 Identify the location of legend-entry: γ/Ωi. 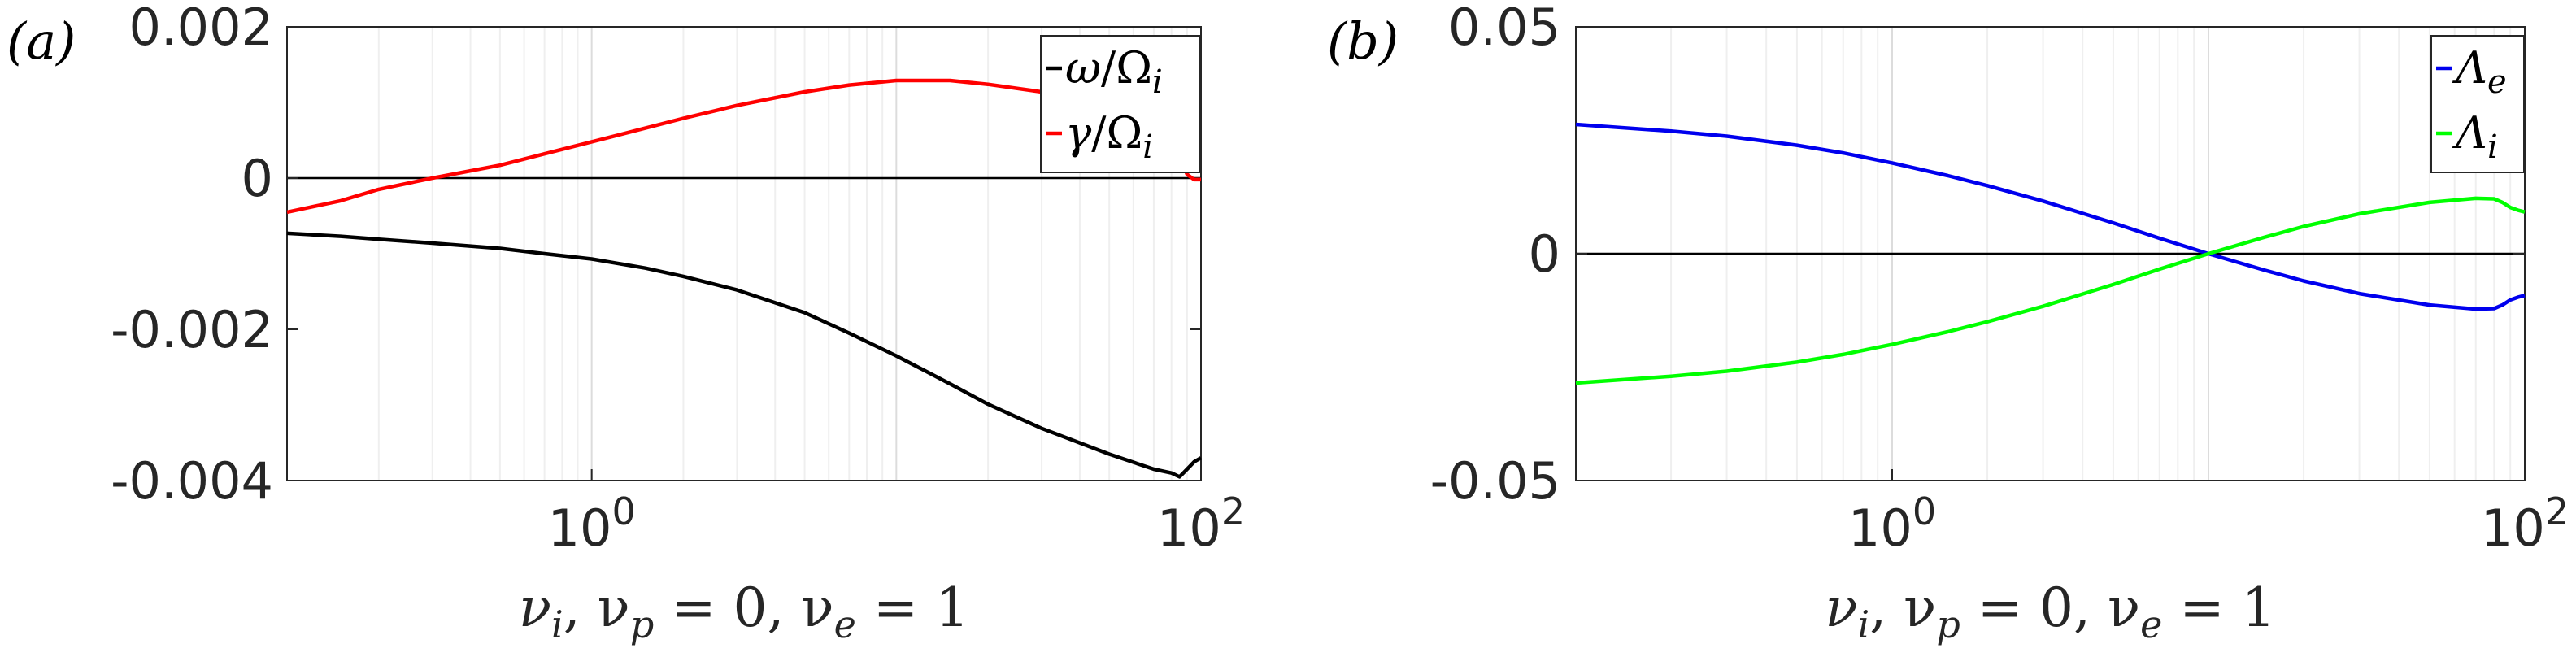
(1109, 136).